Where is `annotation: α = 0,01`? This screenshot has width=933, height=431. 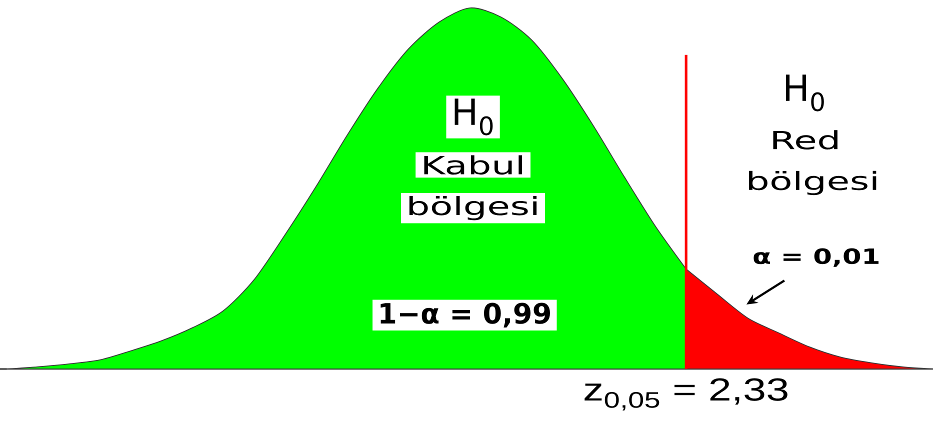
annotation: α = 0,01 is located at coordinates (816, 257).